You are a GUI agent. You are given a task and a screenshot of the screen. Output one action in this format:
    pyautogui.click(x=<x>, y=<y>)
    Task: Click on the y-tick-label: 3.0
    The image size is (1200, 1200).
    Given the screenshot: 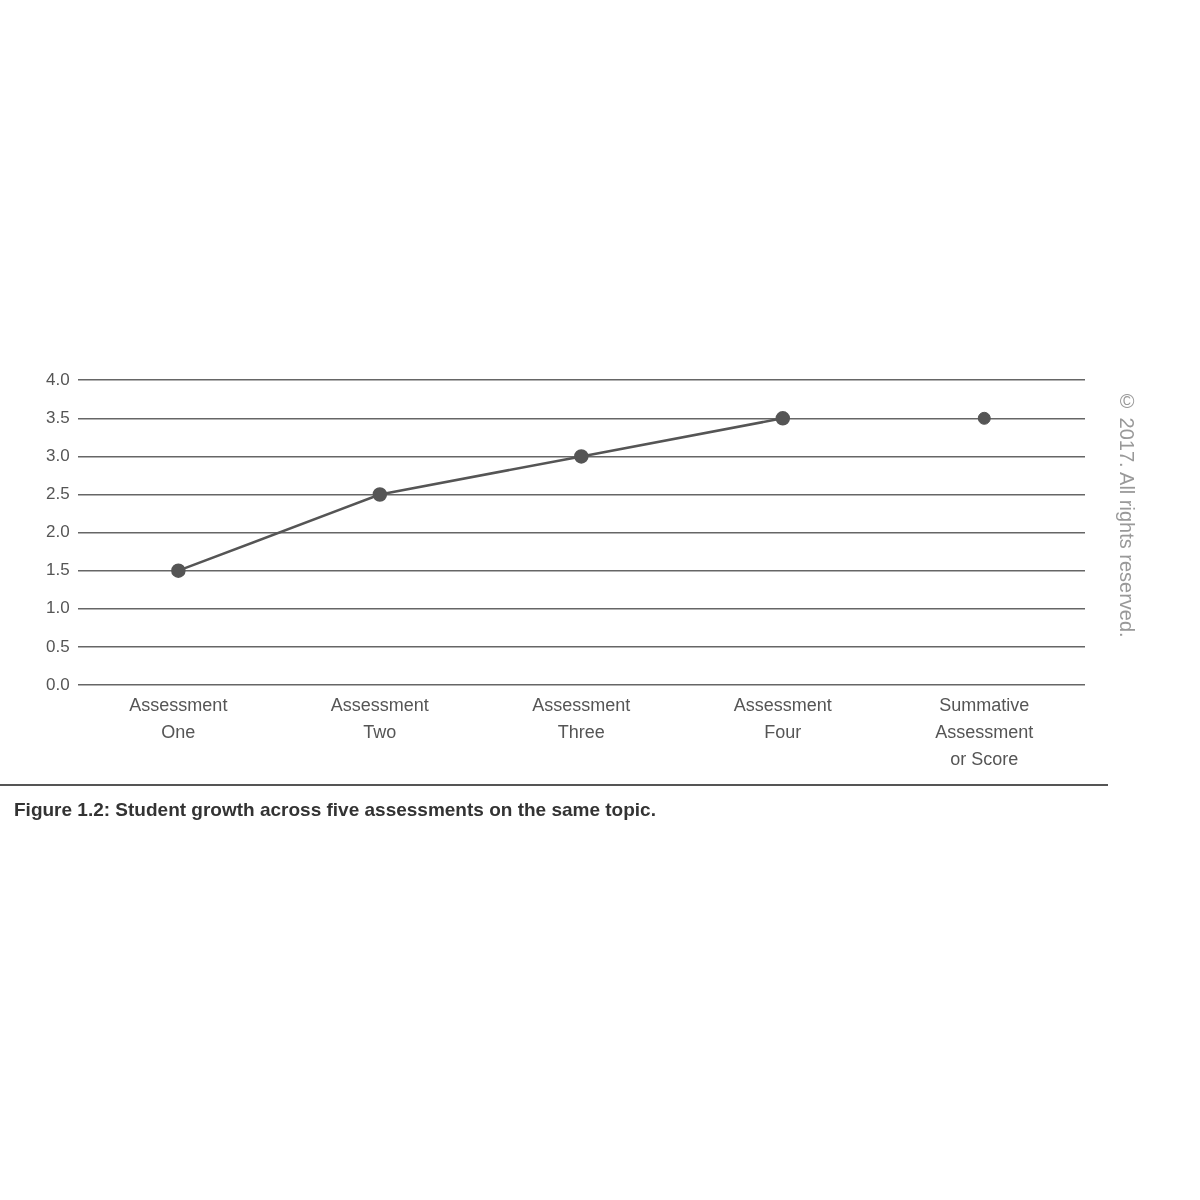 What is the action you would take?
    pyautogui.click(x=57, y=456)
    